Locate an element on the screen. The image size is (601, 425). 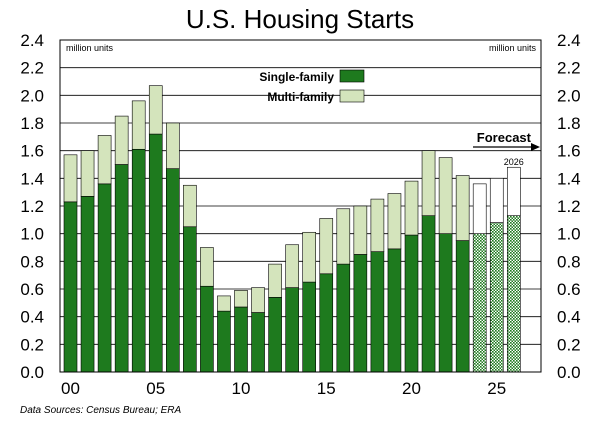
forecast-annotation: Forecast 2026 is located at coordinates (506, 148).